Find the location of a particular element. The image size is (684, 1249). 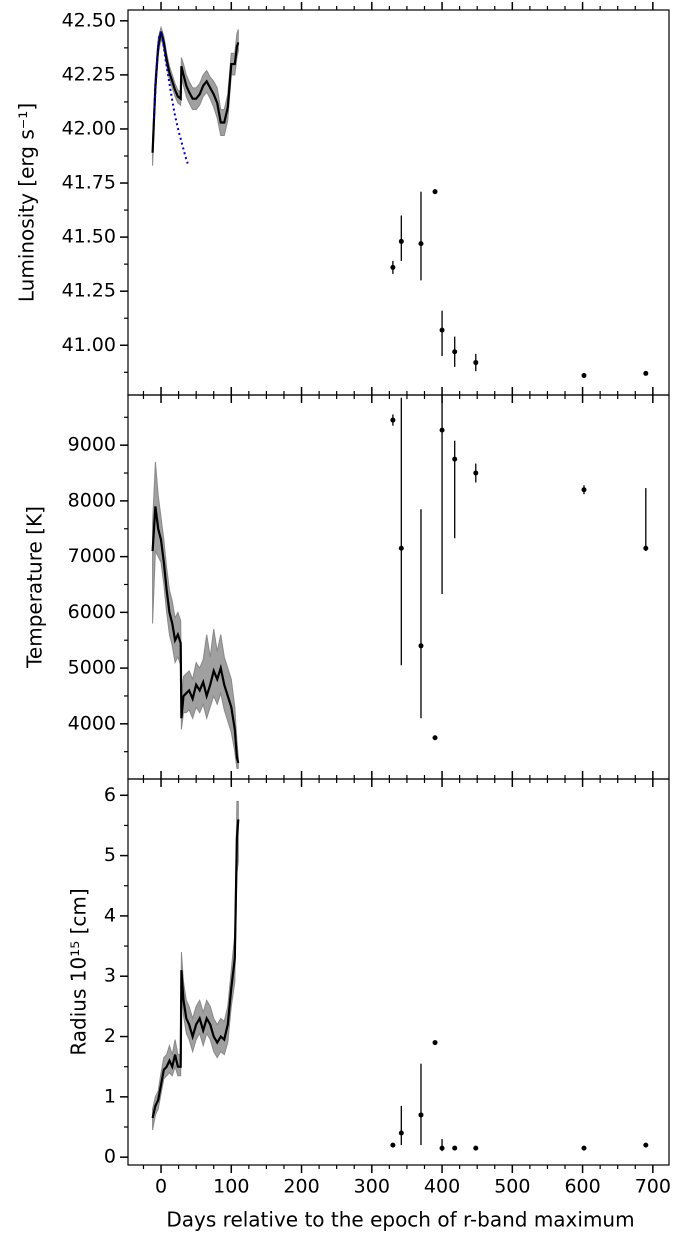

x-tick-label: 0 is located at coordinates (161, 1187).